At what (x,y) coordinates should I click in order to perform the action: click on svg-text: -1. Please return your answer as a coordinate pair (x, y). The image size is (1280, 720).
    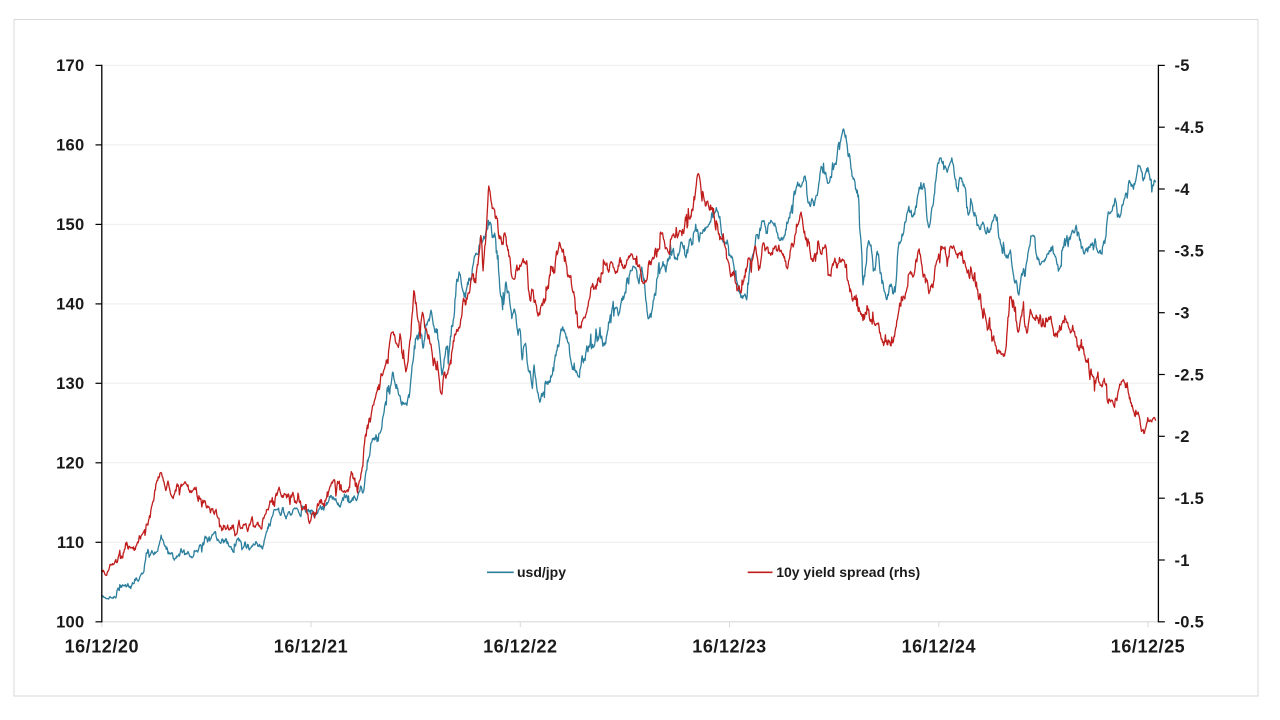
    Looking at the image, I should click on (1182, 561).